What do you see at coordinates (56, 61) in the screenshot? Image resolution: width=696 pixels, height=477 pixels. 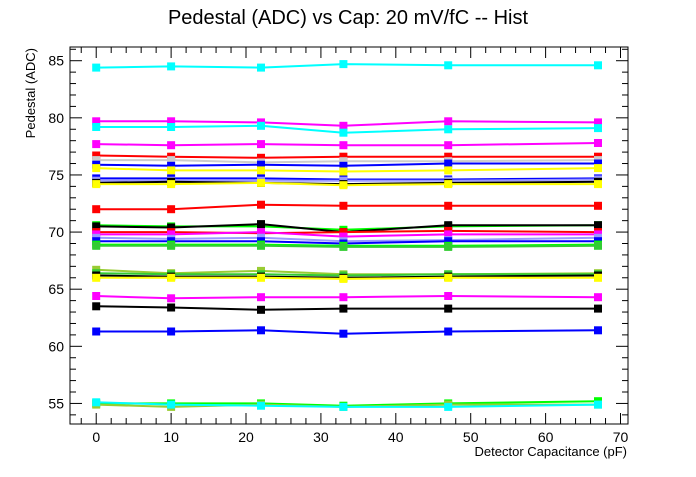 I see `y-tick-label: 85` at bounding box center [56, 61].